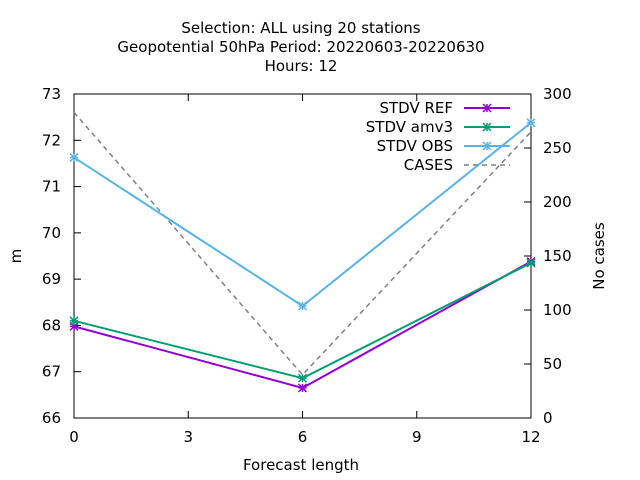 The image size is (640, 480). Describe the element at coordinates (428, 165) in the screenshot. I see `legend-label: CASES` at that location.